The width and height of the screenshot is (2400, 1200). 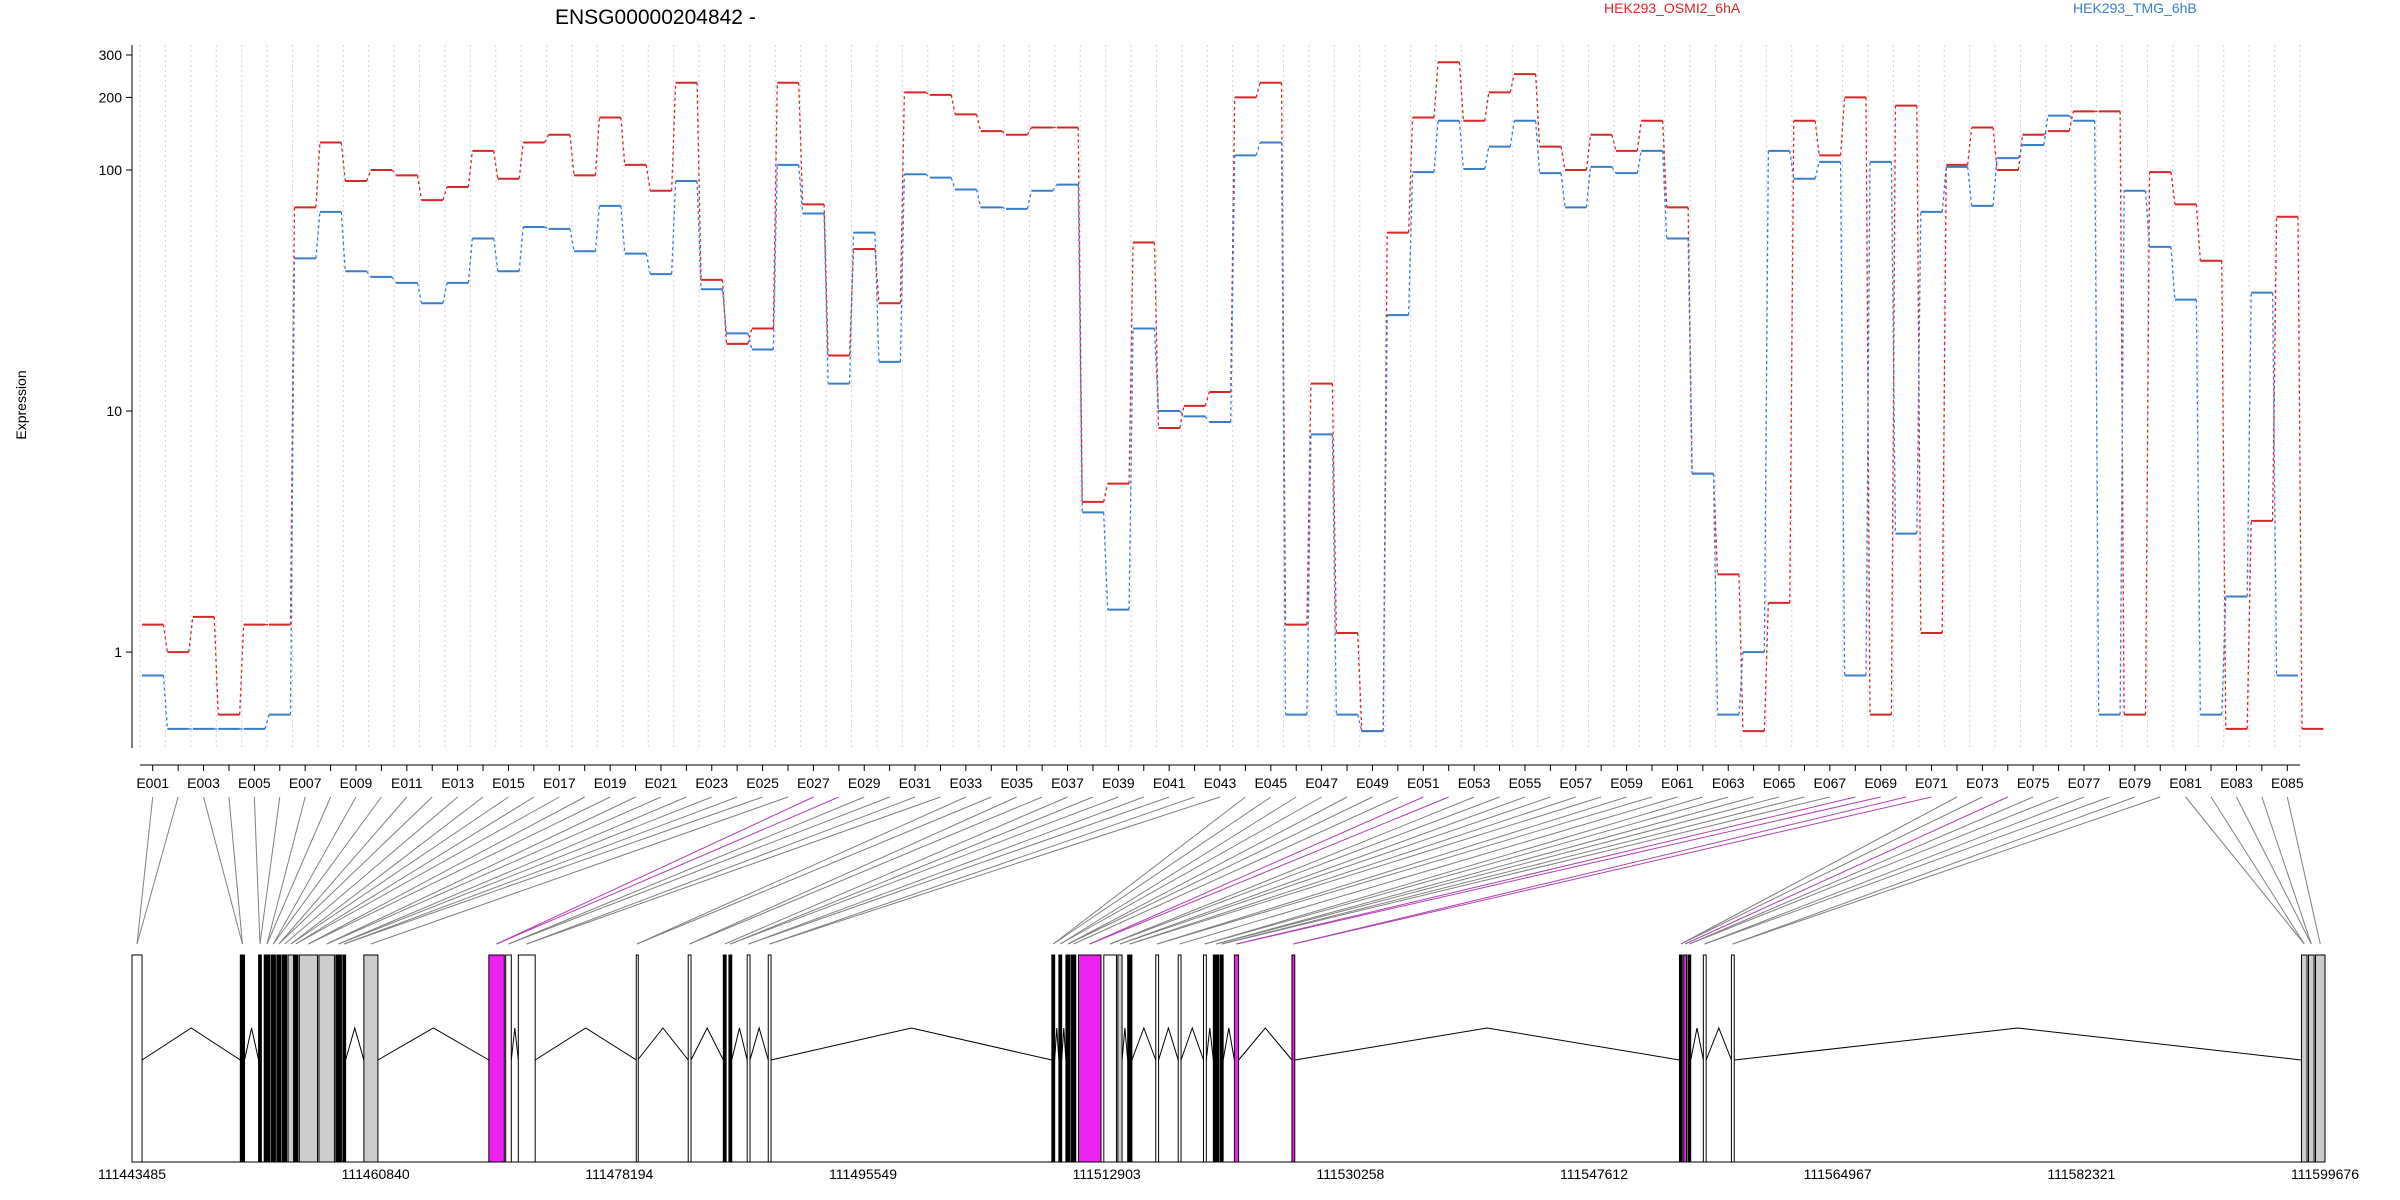 I want to click on x-tick-label: E065, so click(x=1779, y=783).